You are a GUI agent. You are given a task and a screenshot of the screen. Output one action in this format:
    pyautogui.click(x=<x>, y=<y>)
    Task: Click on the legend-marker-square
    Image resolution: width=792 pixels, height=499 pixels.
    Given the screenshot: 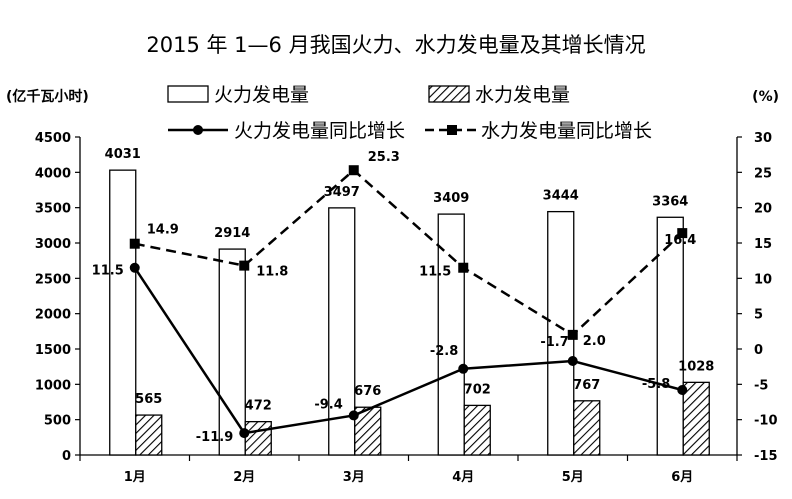 What is the action you would take?
    pyautogui.click(x=452, y=130)
    